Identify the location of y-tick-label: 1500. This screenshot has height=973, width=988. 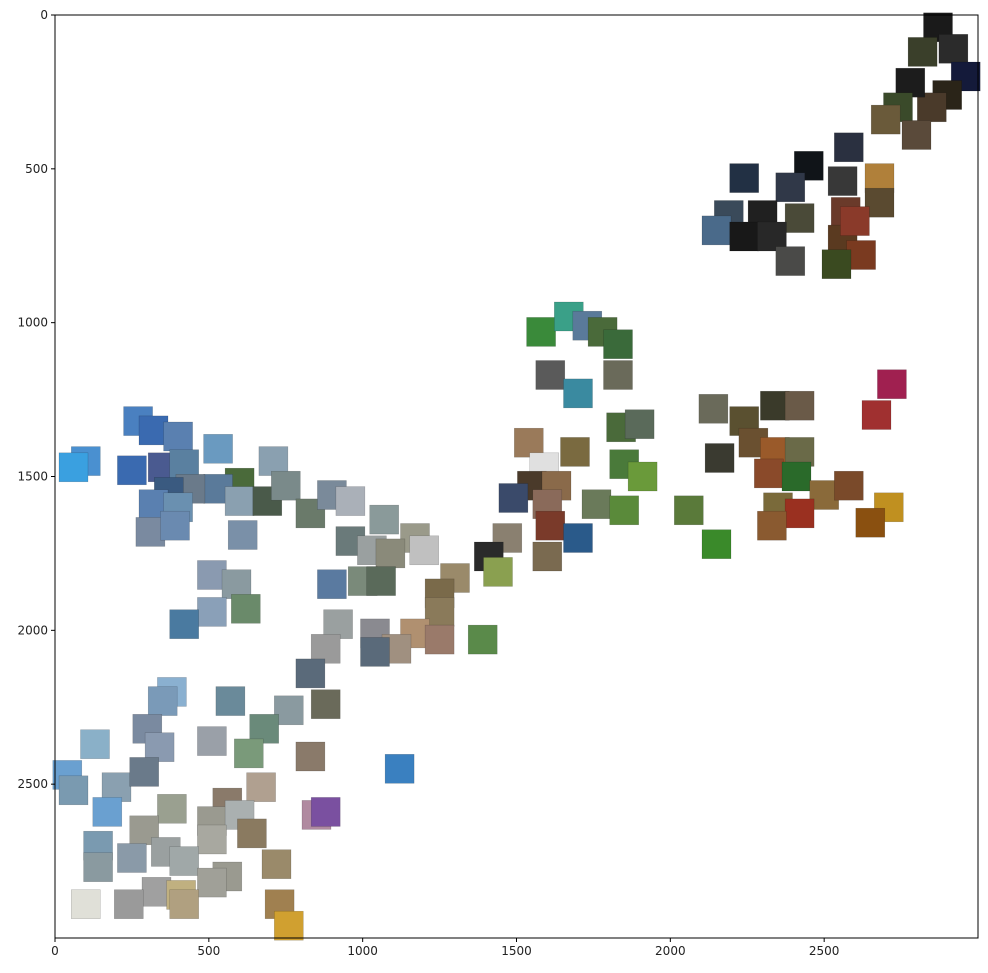
(32, 477).